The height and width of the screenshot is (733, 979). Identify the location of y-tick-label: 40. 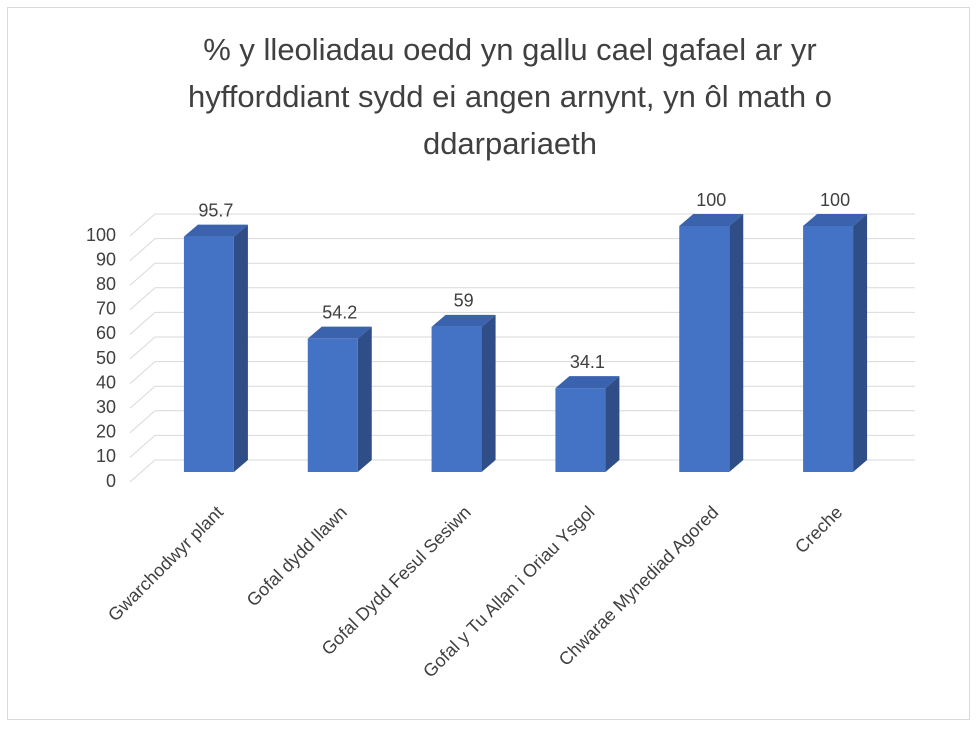
(106, 382).